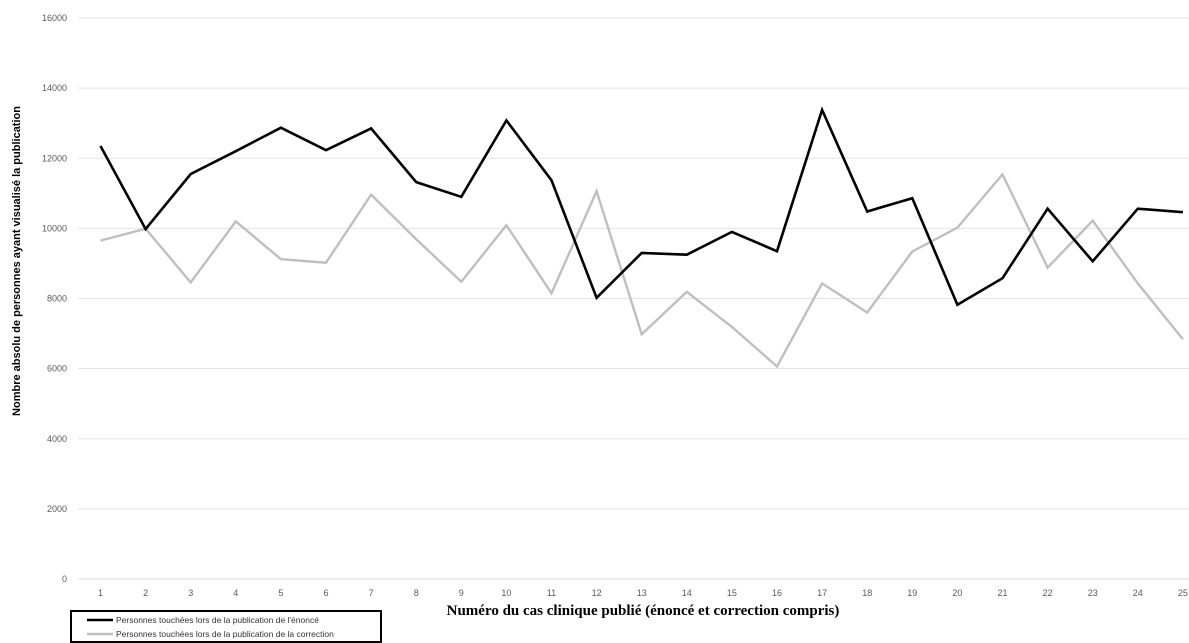 The width and height of the screenshot is (1189, 643). Describe the element at coordinates (687, 593) in the screenshot. I see `x-tick-label: 14` at that location.